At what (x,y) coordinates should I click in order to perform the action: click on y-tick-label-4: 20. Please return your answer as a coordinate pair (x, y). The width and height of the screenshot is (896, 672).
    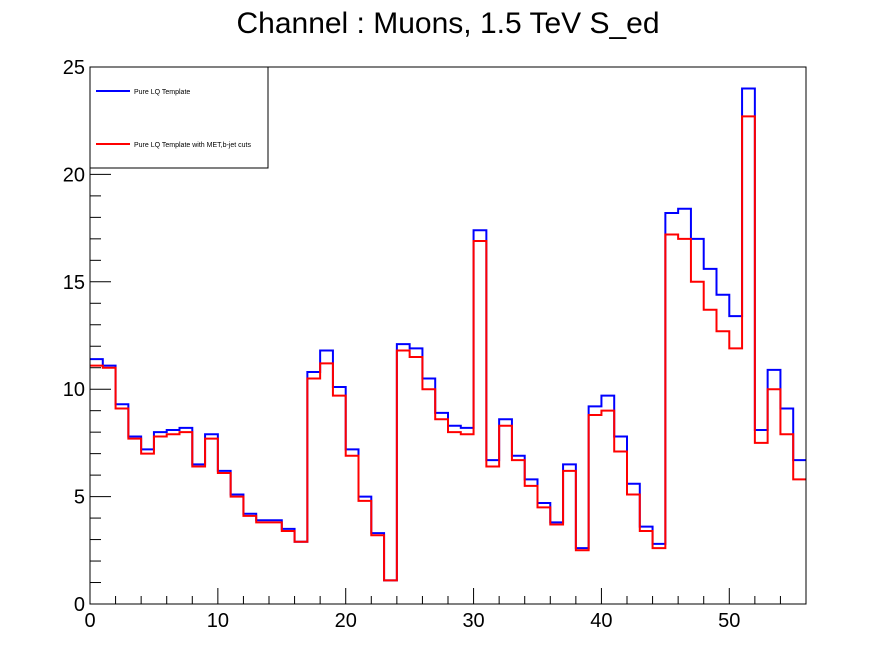
    Looking at the image, I should click on (74, 175).